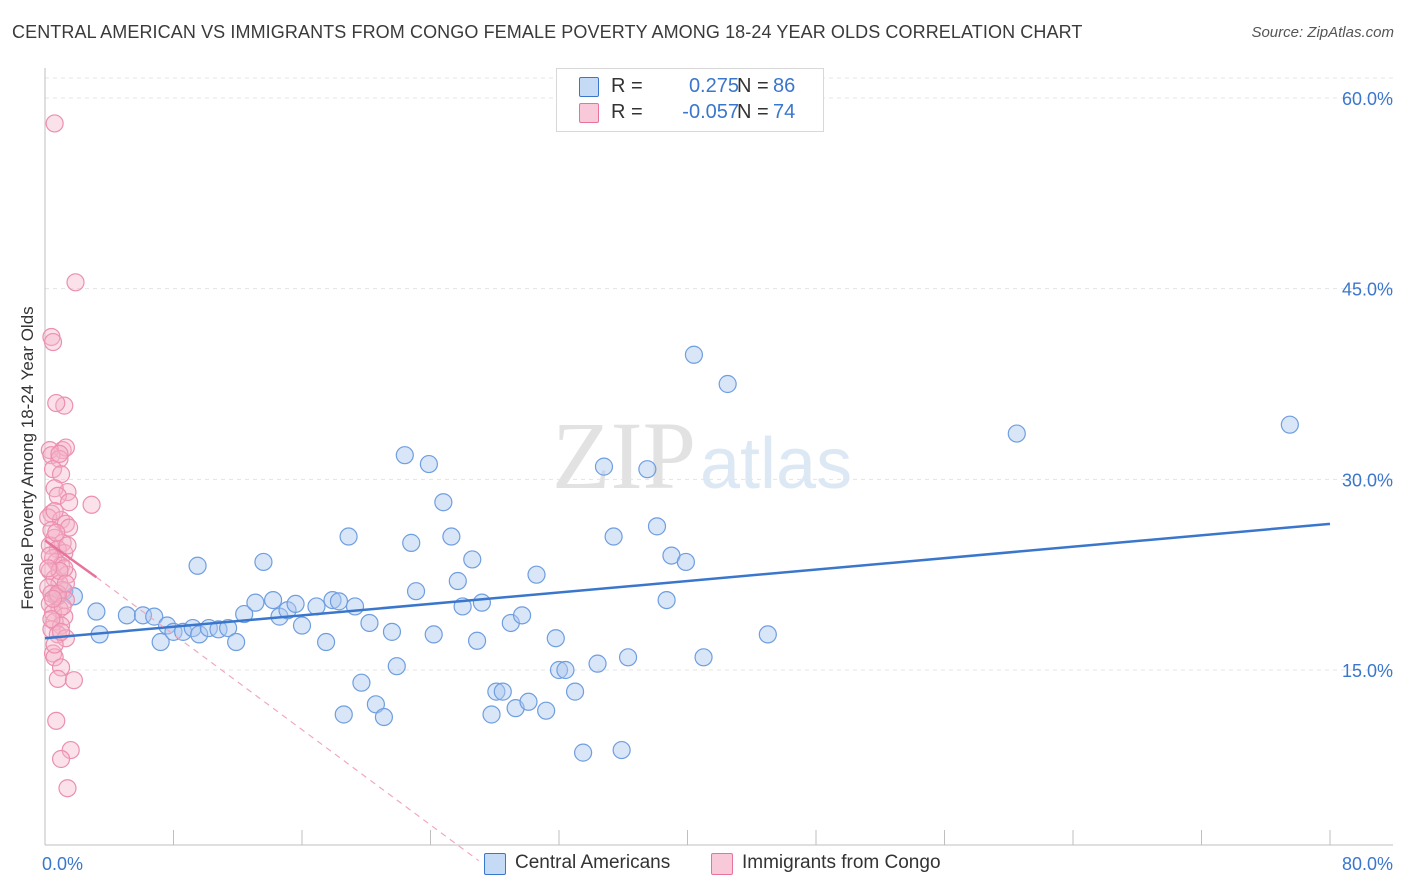 The width and height of the screenshot is (1406, 892). Describe the element at coordinates (776, 464) in the screenshot. I see `watermark-atlas: atlas` at that location.